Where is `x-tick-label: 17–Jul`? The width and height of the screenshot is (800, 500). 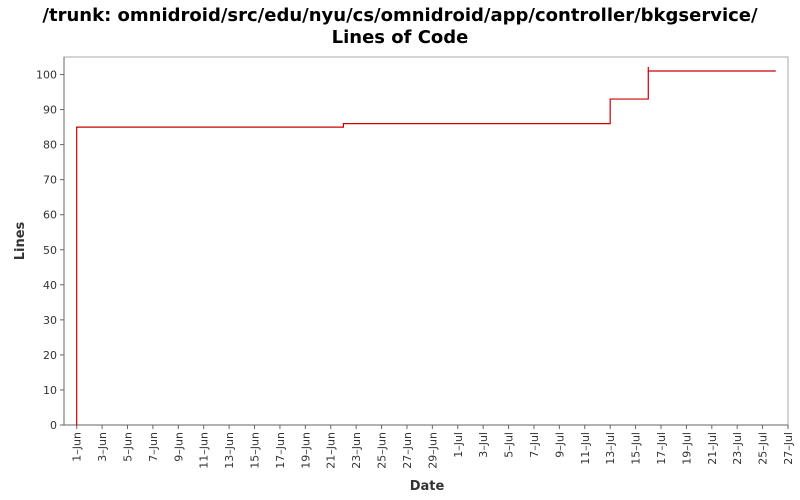
x-tick-label: 17–Jul is located at coordinates (661, 448).